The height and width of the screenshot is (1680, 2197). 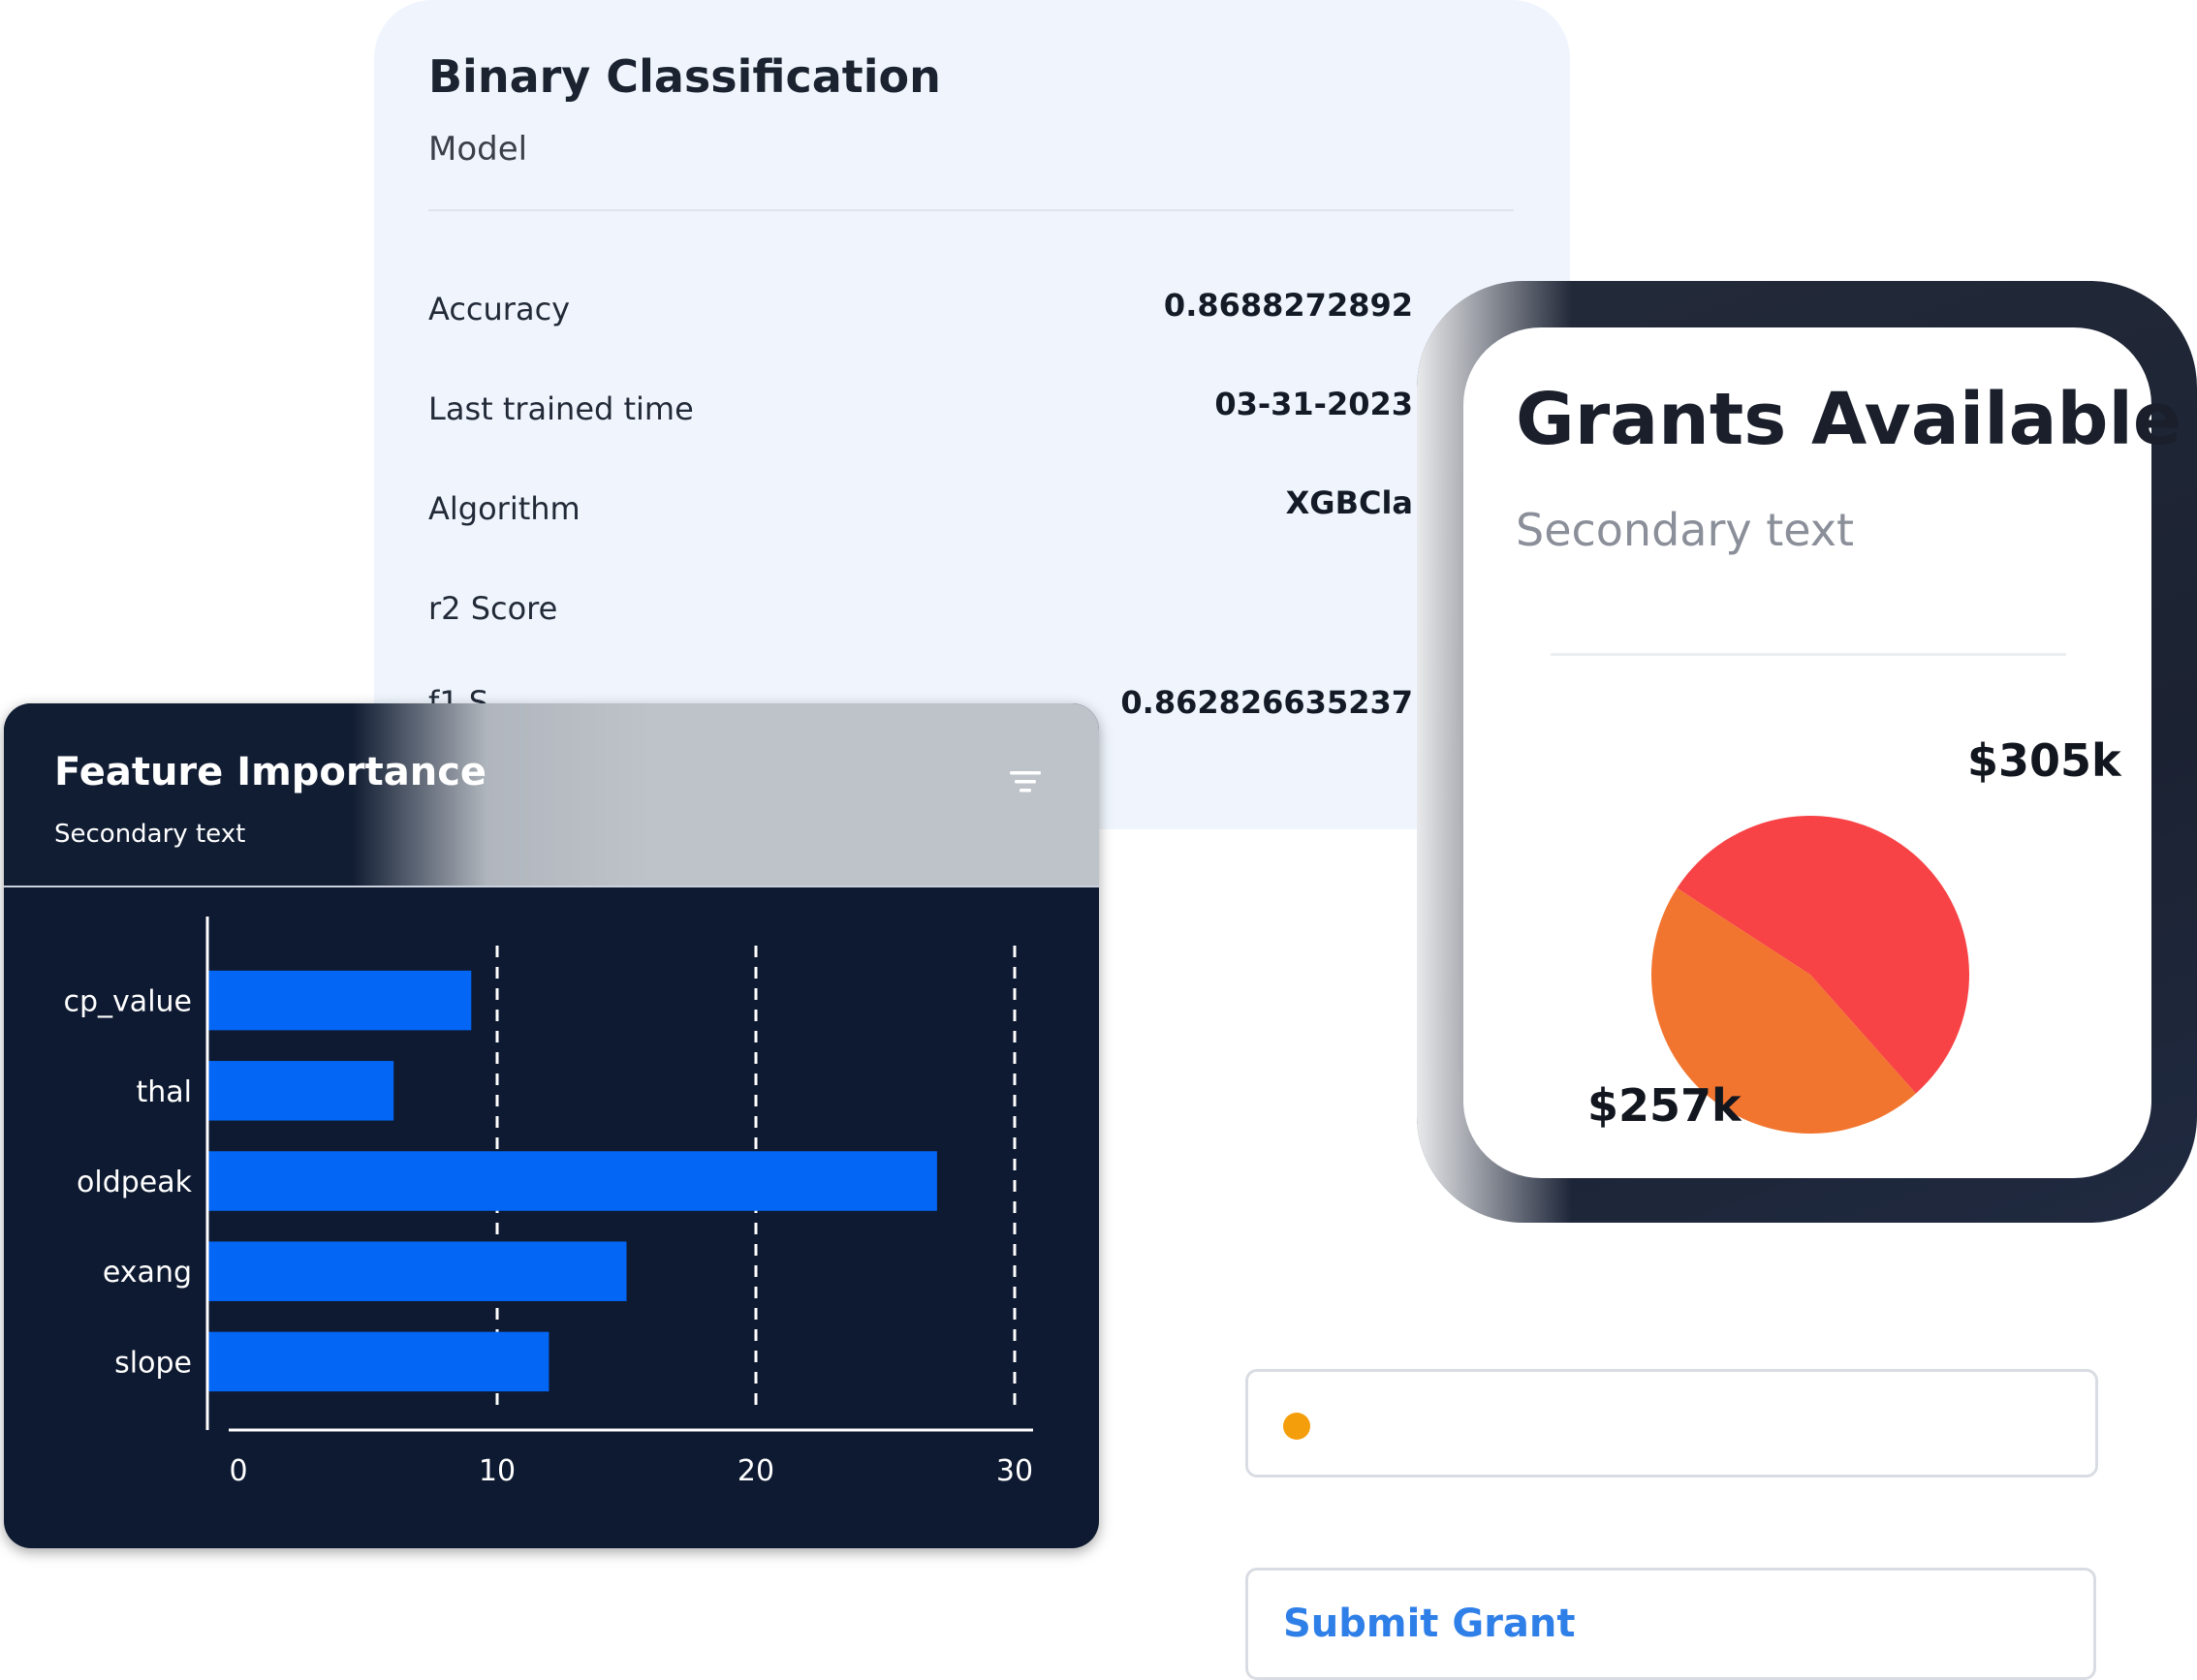 I want to click on metric-value-algorithm: XGBCla, so click(x=1349, y=503).